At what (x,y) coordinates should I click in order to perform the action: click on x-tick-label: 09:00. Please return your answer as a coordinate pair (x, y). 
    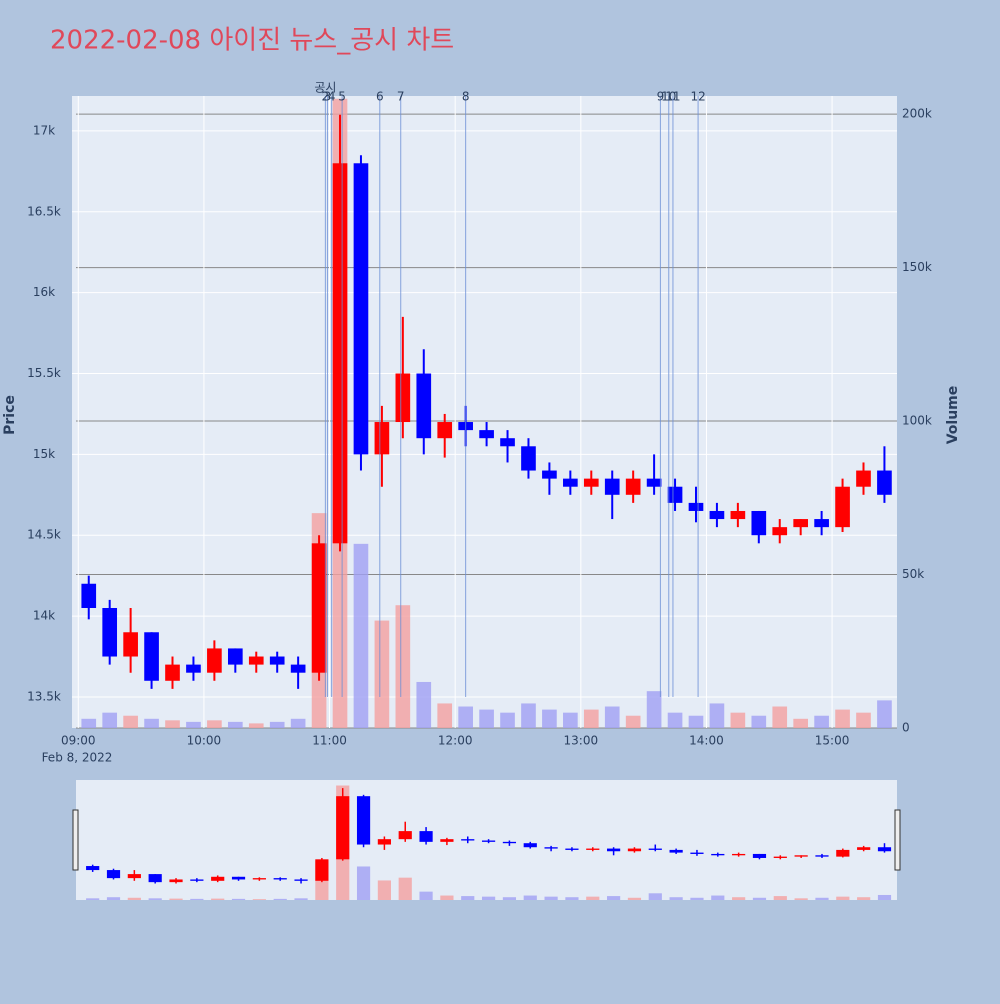
    Looking at the image, I should click on (78, 741).